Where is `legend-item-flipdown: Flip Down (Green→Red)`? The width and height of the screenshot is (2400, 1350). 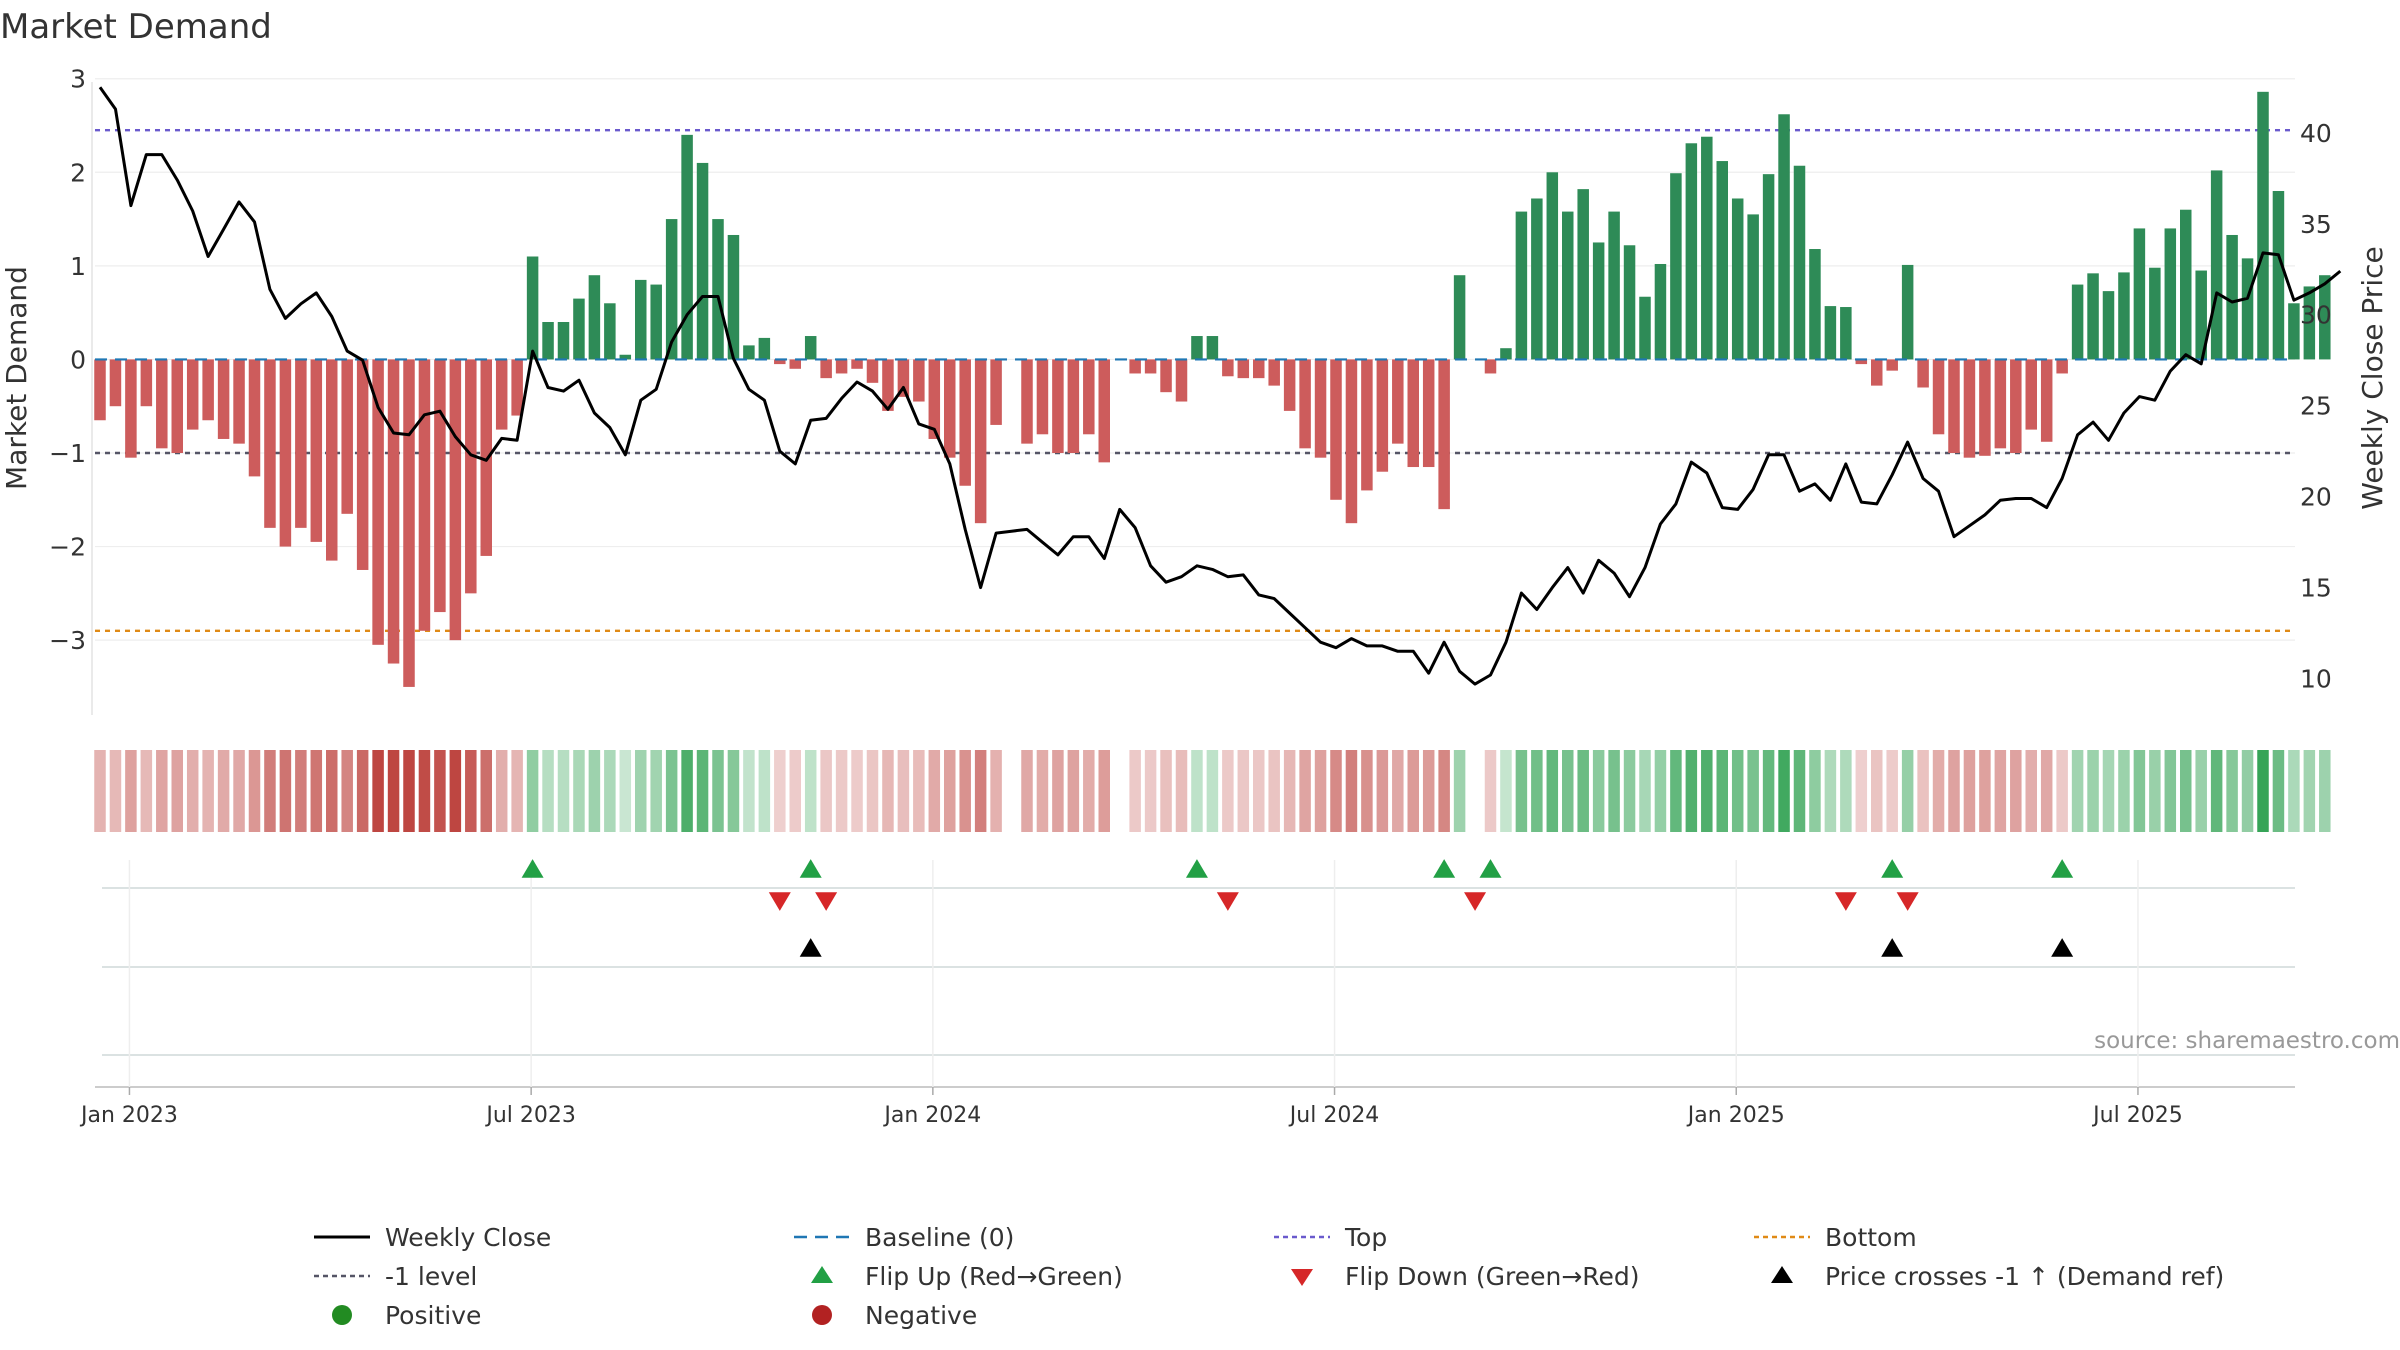 legend-item-flipdown: Flip Down (Green→Red) is located at coordinates (1465, 1276).